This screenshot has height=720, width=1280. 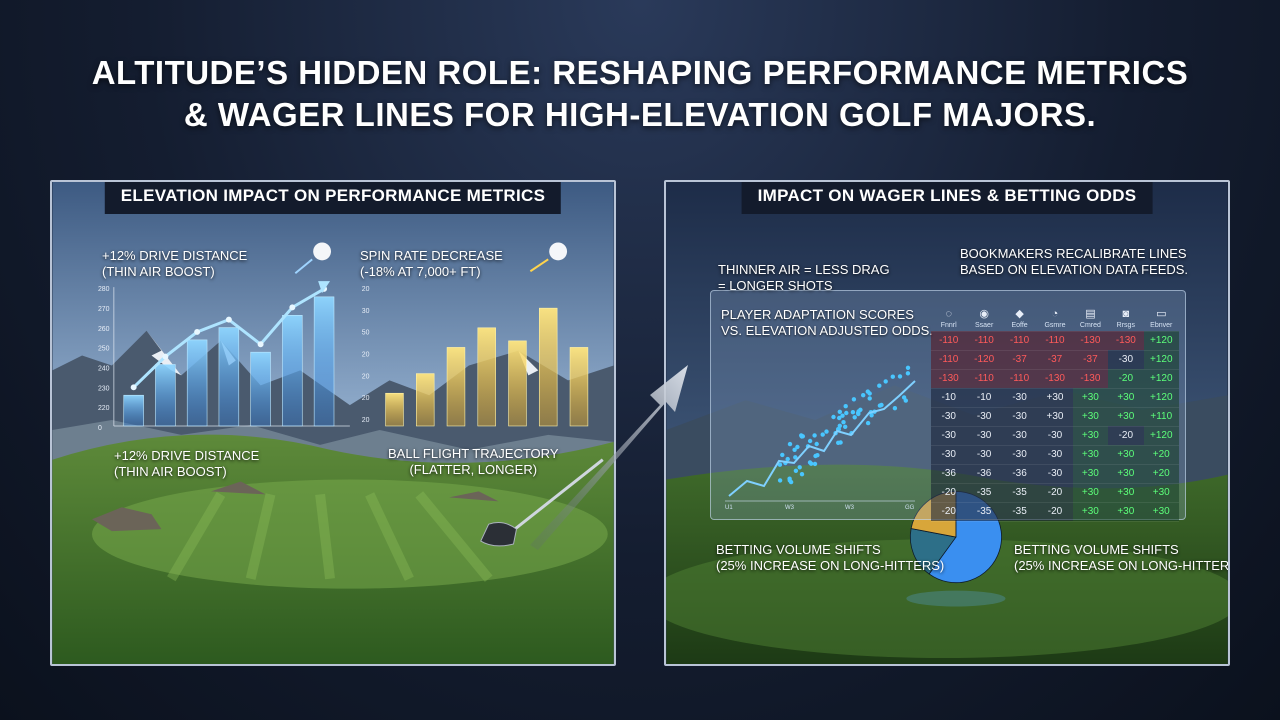 I want to click on odds-row: -10 -10 -30 +30 +30 +30 +120, so click(x=1055, y=398).